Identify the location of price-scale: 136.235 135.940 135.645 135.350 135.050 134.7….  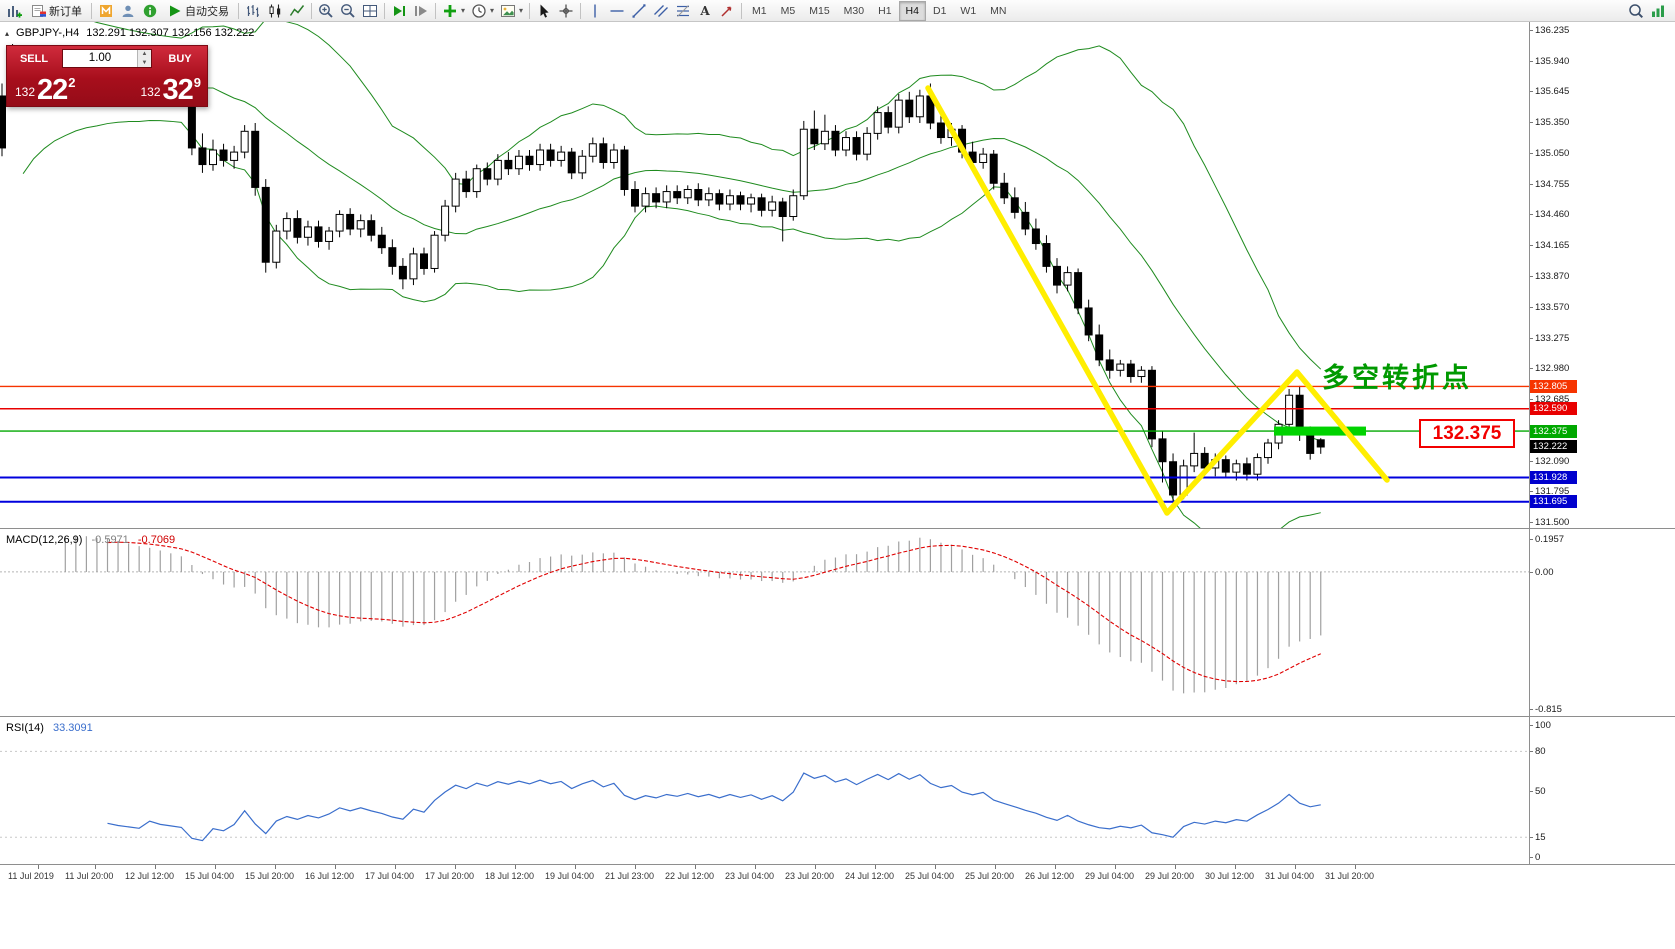
(1602, 275).